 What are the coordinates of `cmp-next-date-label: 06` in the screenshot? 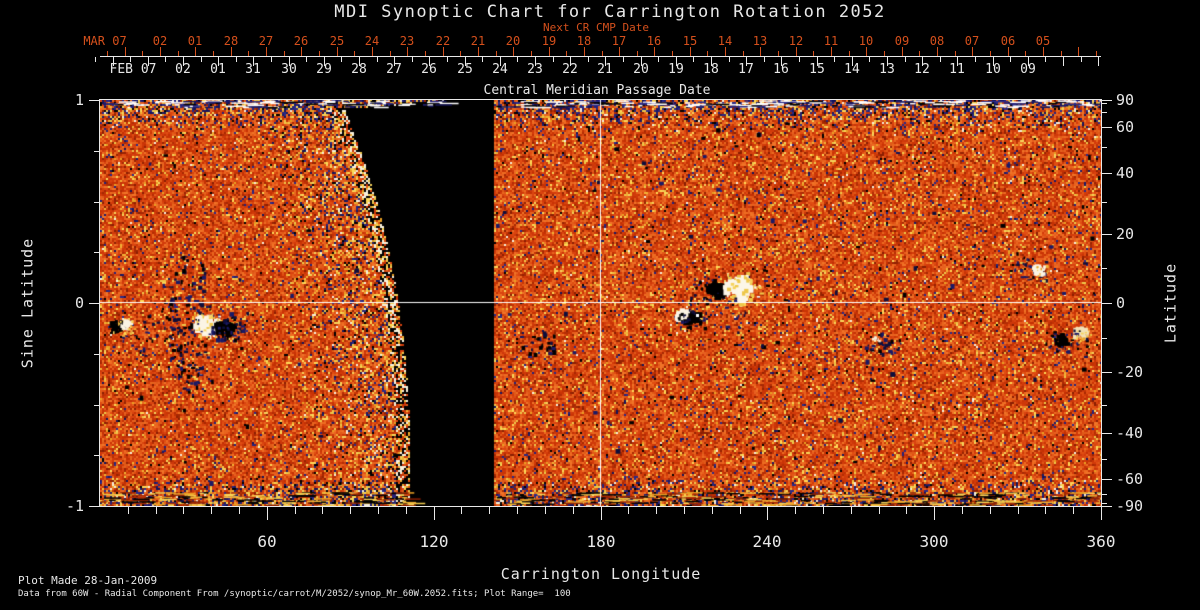 It's located at (1008, 41).